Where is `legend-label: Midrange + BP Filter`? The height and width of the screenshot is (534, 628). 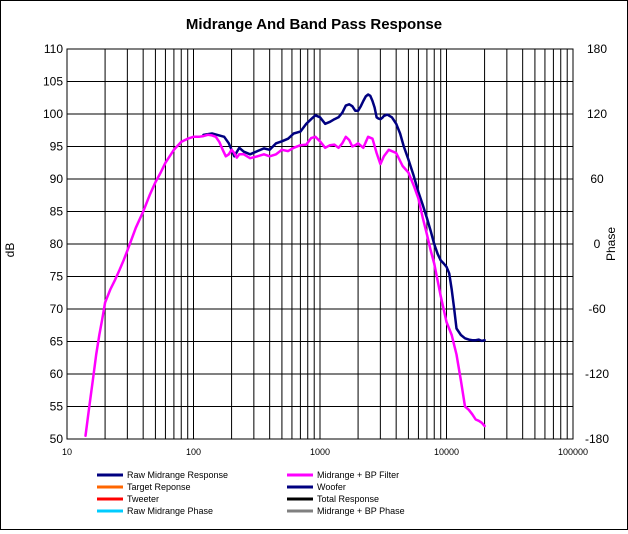 legend-label: Midrange + BP Filter is located at coordinates (358, 475).